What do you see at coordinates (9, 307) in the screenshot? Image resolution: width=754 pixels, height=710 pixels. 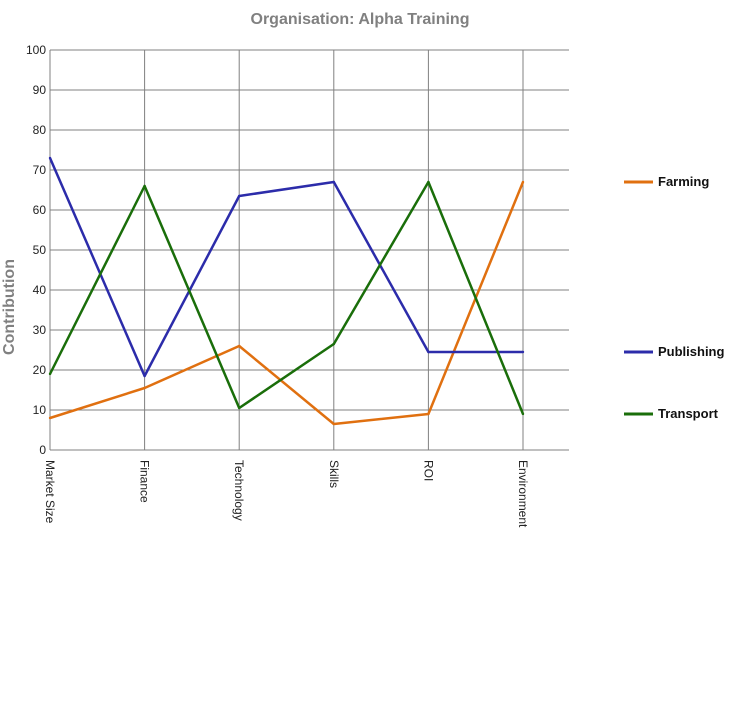 I see `y-axis-label: Contribution` at bounding box center [9, 307].